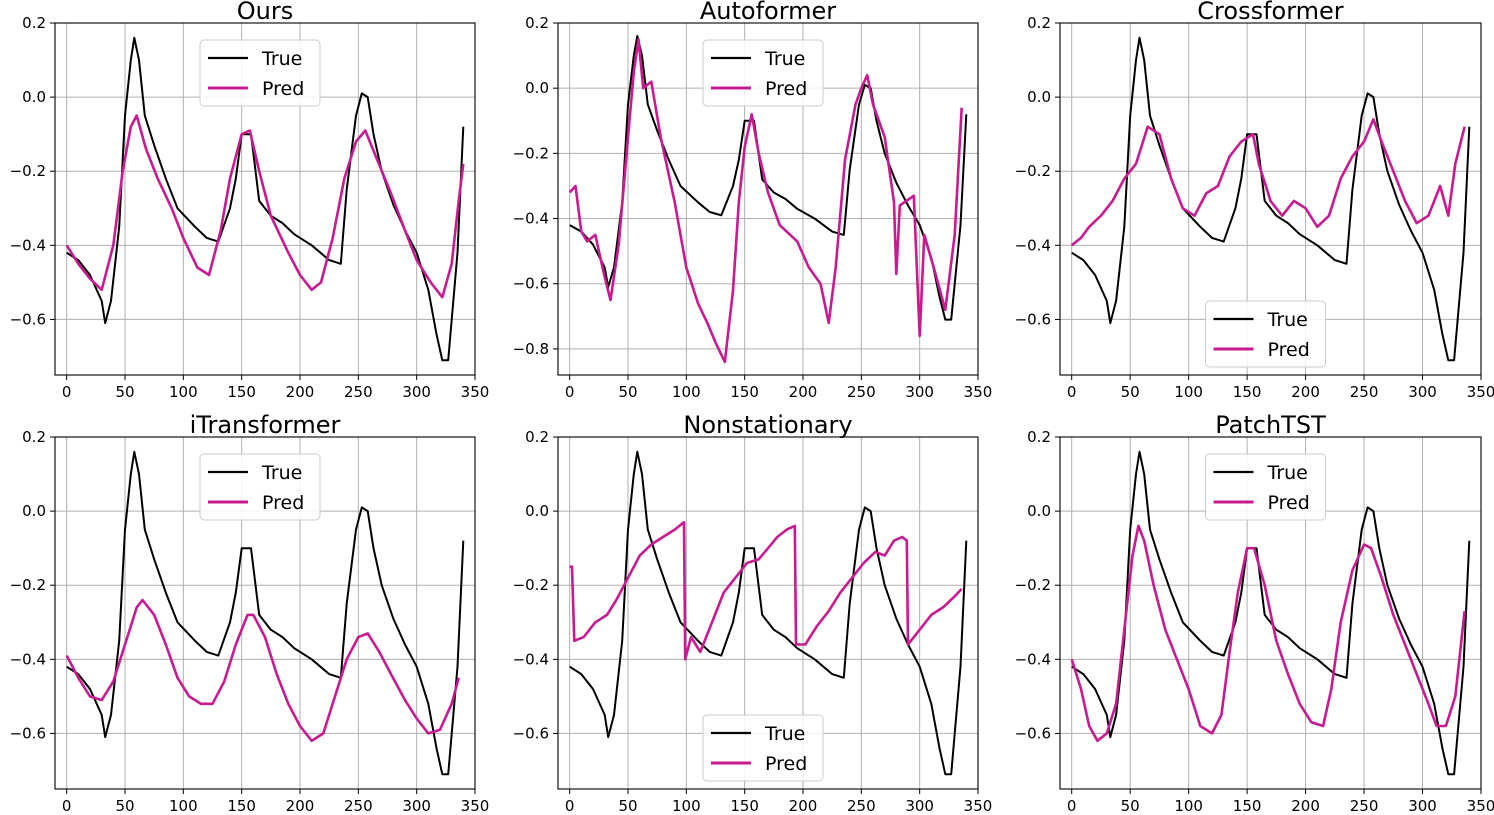  What do you see at coordinates (265, 425) in the screenshot?
I see `chart-title: iTransformer` at bounding box center [265, 425].